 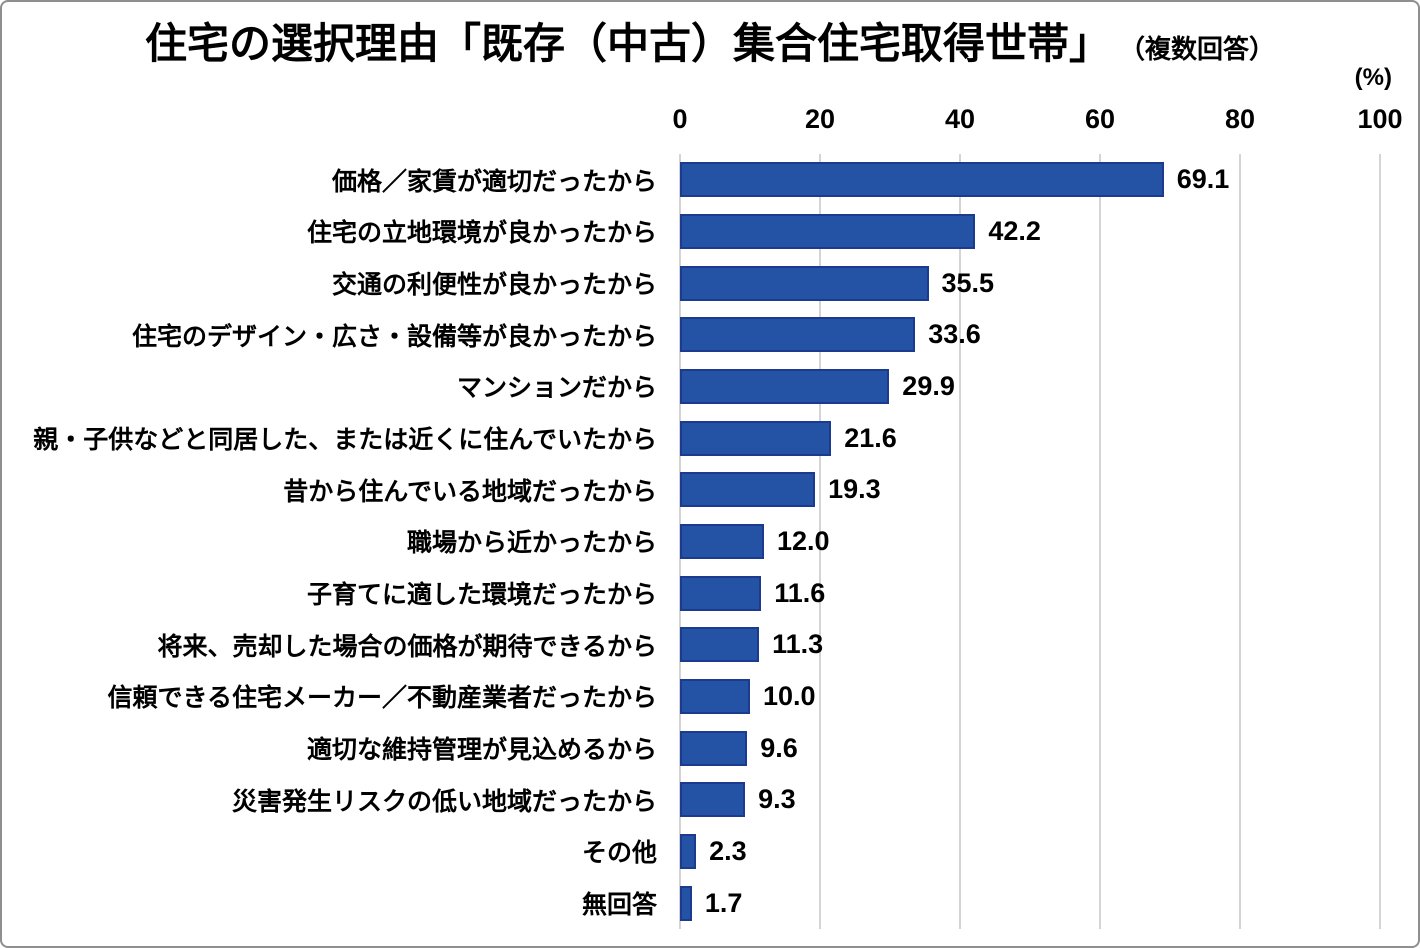 What do you see at coordinates (968, 282) in the screenshot?
I see `value-label: 35.5` at bounding box center [968, 282].